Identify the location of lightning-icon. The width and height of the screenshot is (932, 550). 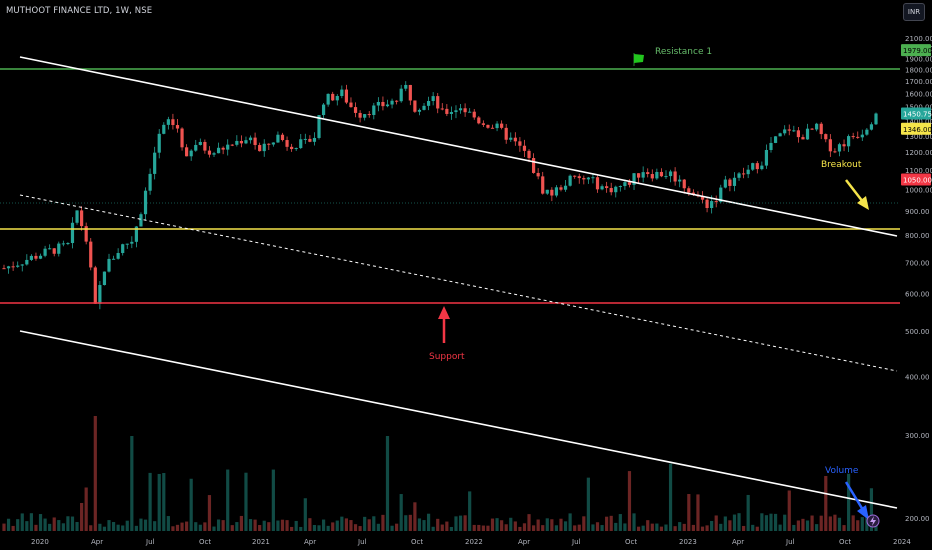
(873, 521).